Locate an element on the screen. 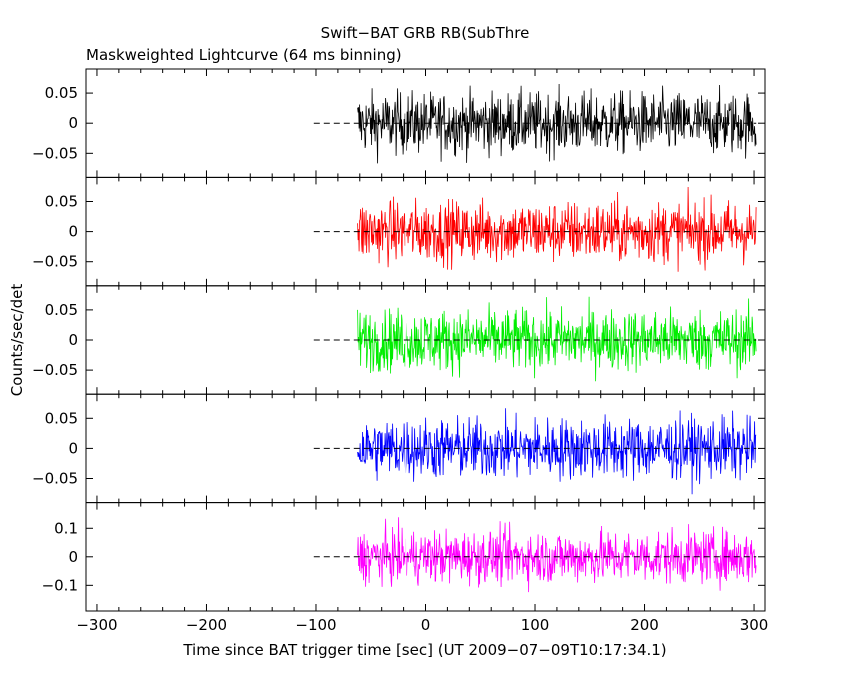 The height and width of the screenshot is (680, 850). y-axis-label: Counts/sec/det is located at coordinates (17, 340).